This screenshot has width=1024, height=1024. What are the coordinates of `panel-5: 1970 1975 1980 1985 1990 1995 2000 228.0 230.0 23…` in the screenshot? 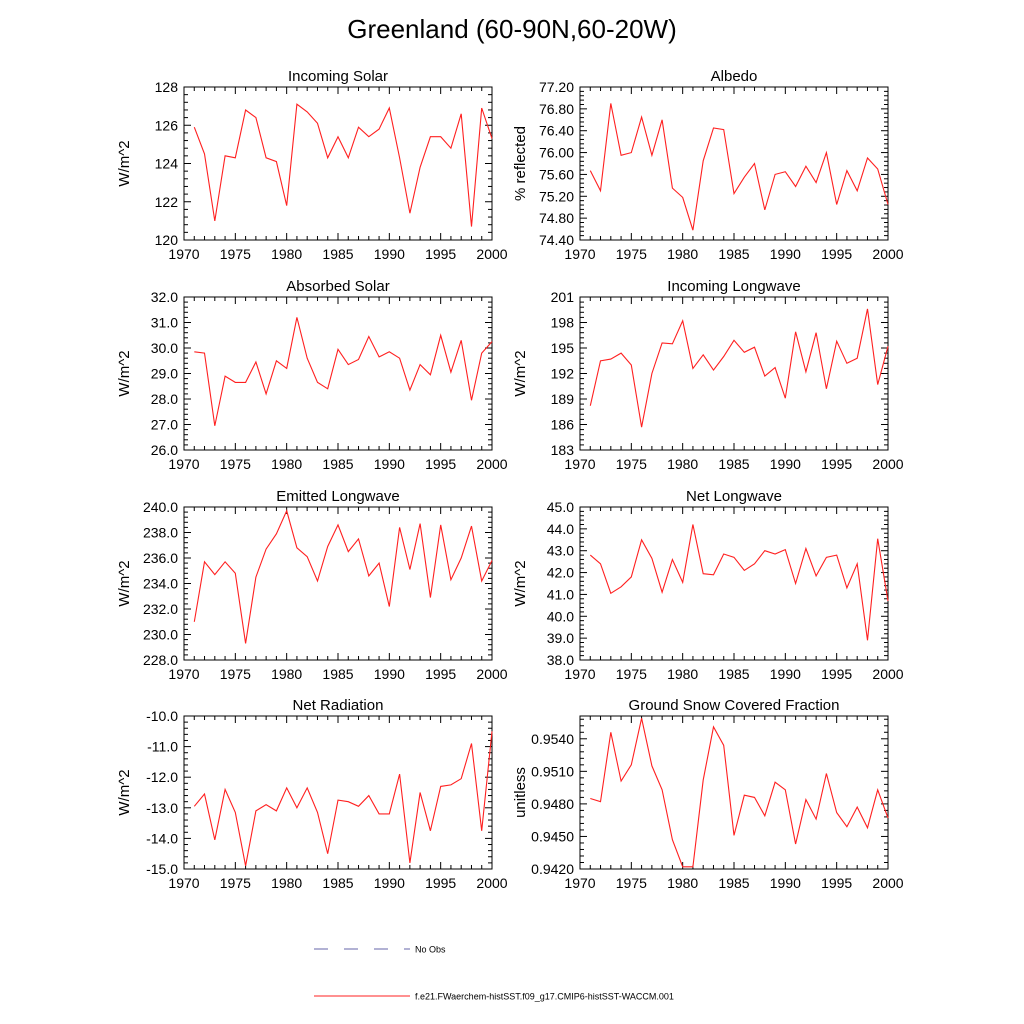 It's located at (312, 585).